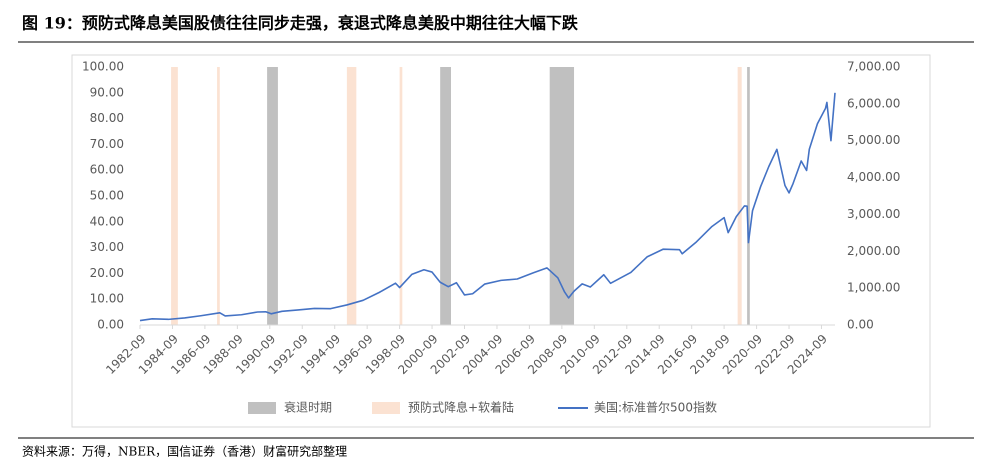 The width and height of the screenshot is (986, 470). I want to click on y-tick-label: 0.00, so click(110, 325).